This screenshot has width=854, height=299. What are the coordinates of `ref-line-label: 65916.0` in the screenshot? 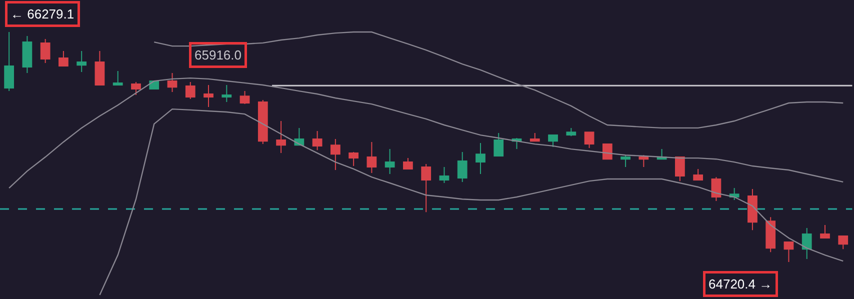 It's located at (218, 55).